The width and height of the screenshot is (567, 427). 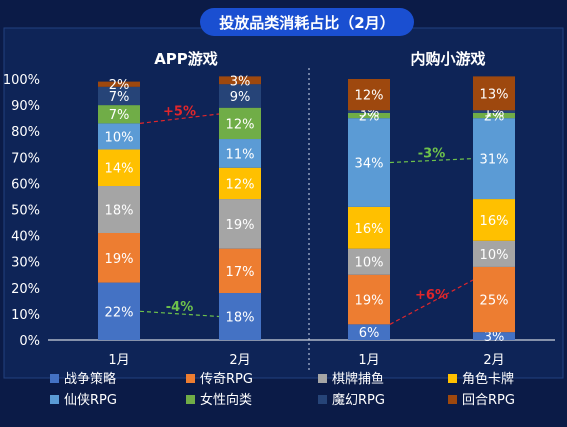 I want to click on data-label: 13%, so click(x=494, y=94).